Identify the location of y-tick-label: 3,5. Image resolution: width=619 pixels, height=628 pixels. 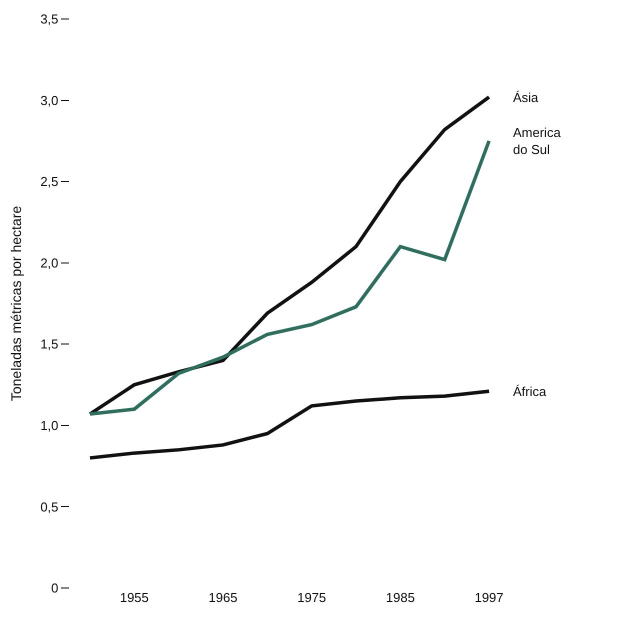
(49, 19).